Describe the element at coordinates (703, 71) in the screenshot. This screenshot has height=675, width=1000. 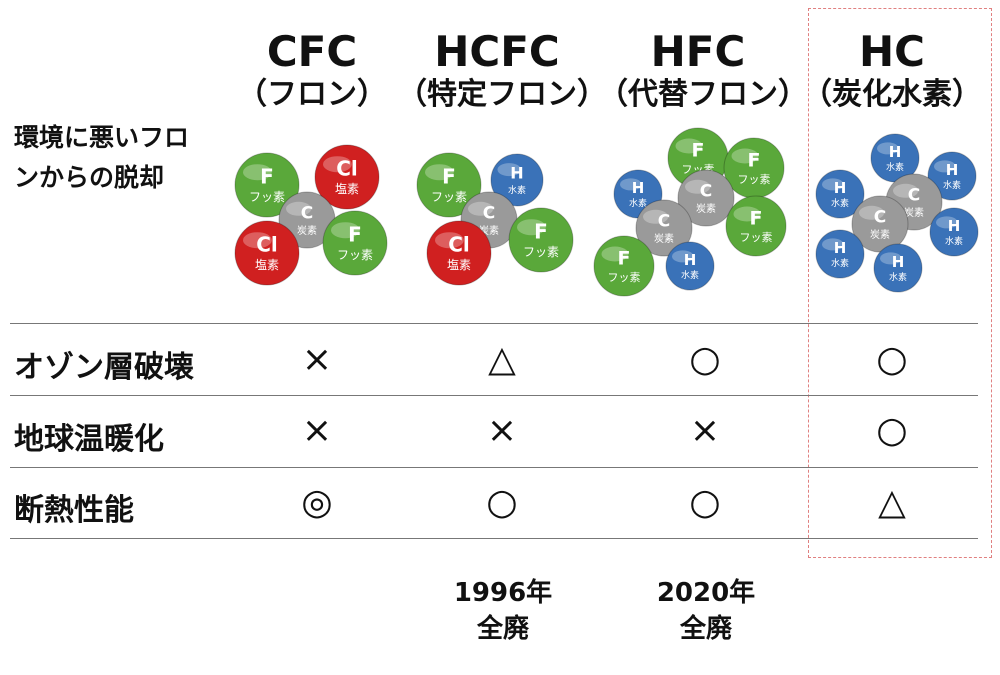
I see `column-title-hfc: HFC （代替フロン）` at that location.